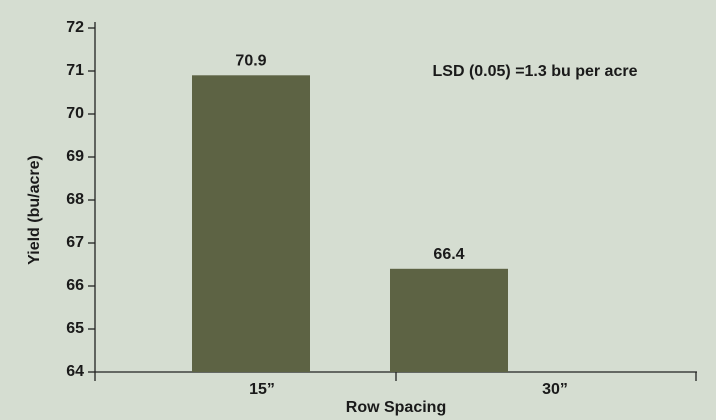 The height and width of the screenshot is (420, 716). Describe the element at coordinates (34, 210) in the screenshot. I see `y-axis-title: Yield (bu/acre)` at that location.